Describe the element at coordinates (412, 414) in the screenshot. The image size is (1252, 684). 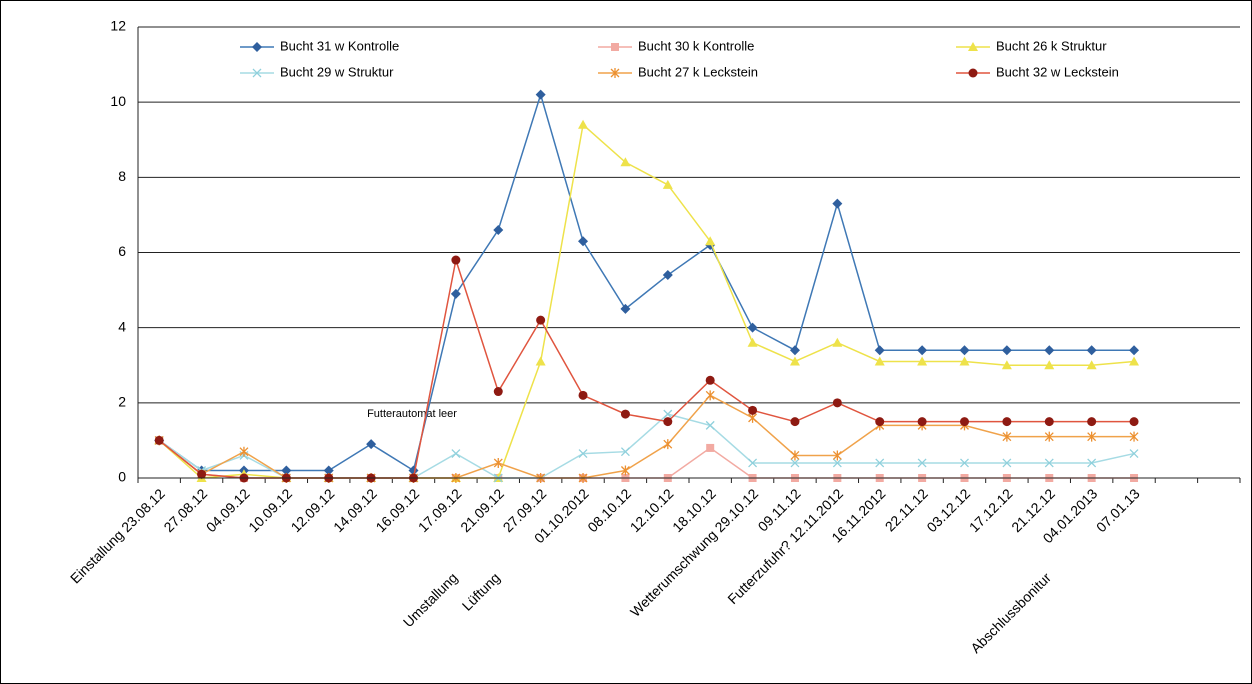
I see `annotation: Futterautomat leer` at that location.